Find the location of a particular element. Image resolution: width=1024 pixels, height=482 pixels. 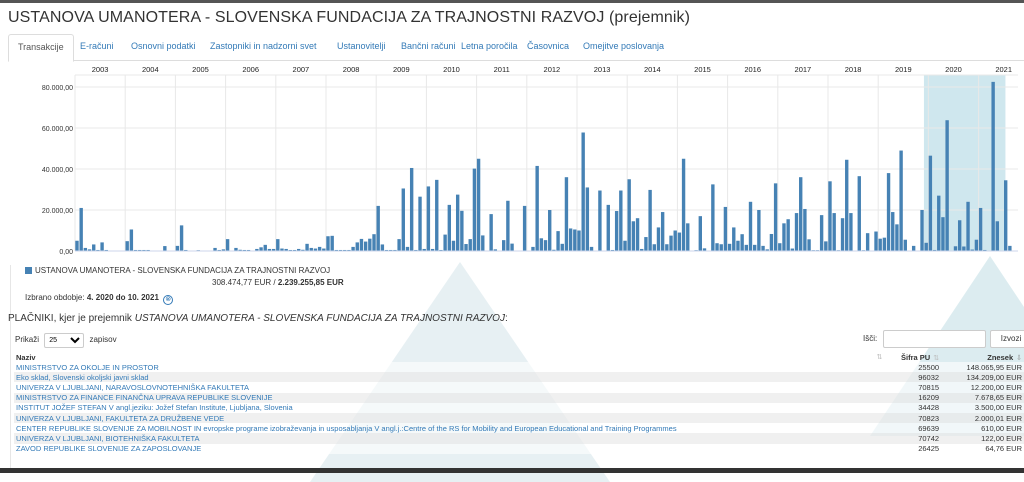

clear-period-icon: ⊗ is located at coordinates (168, 300).